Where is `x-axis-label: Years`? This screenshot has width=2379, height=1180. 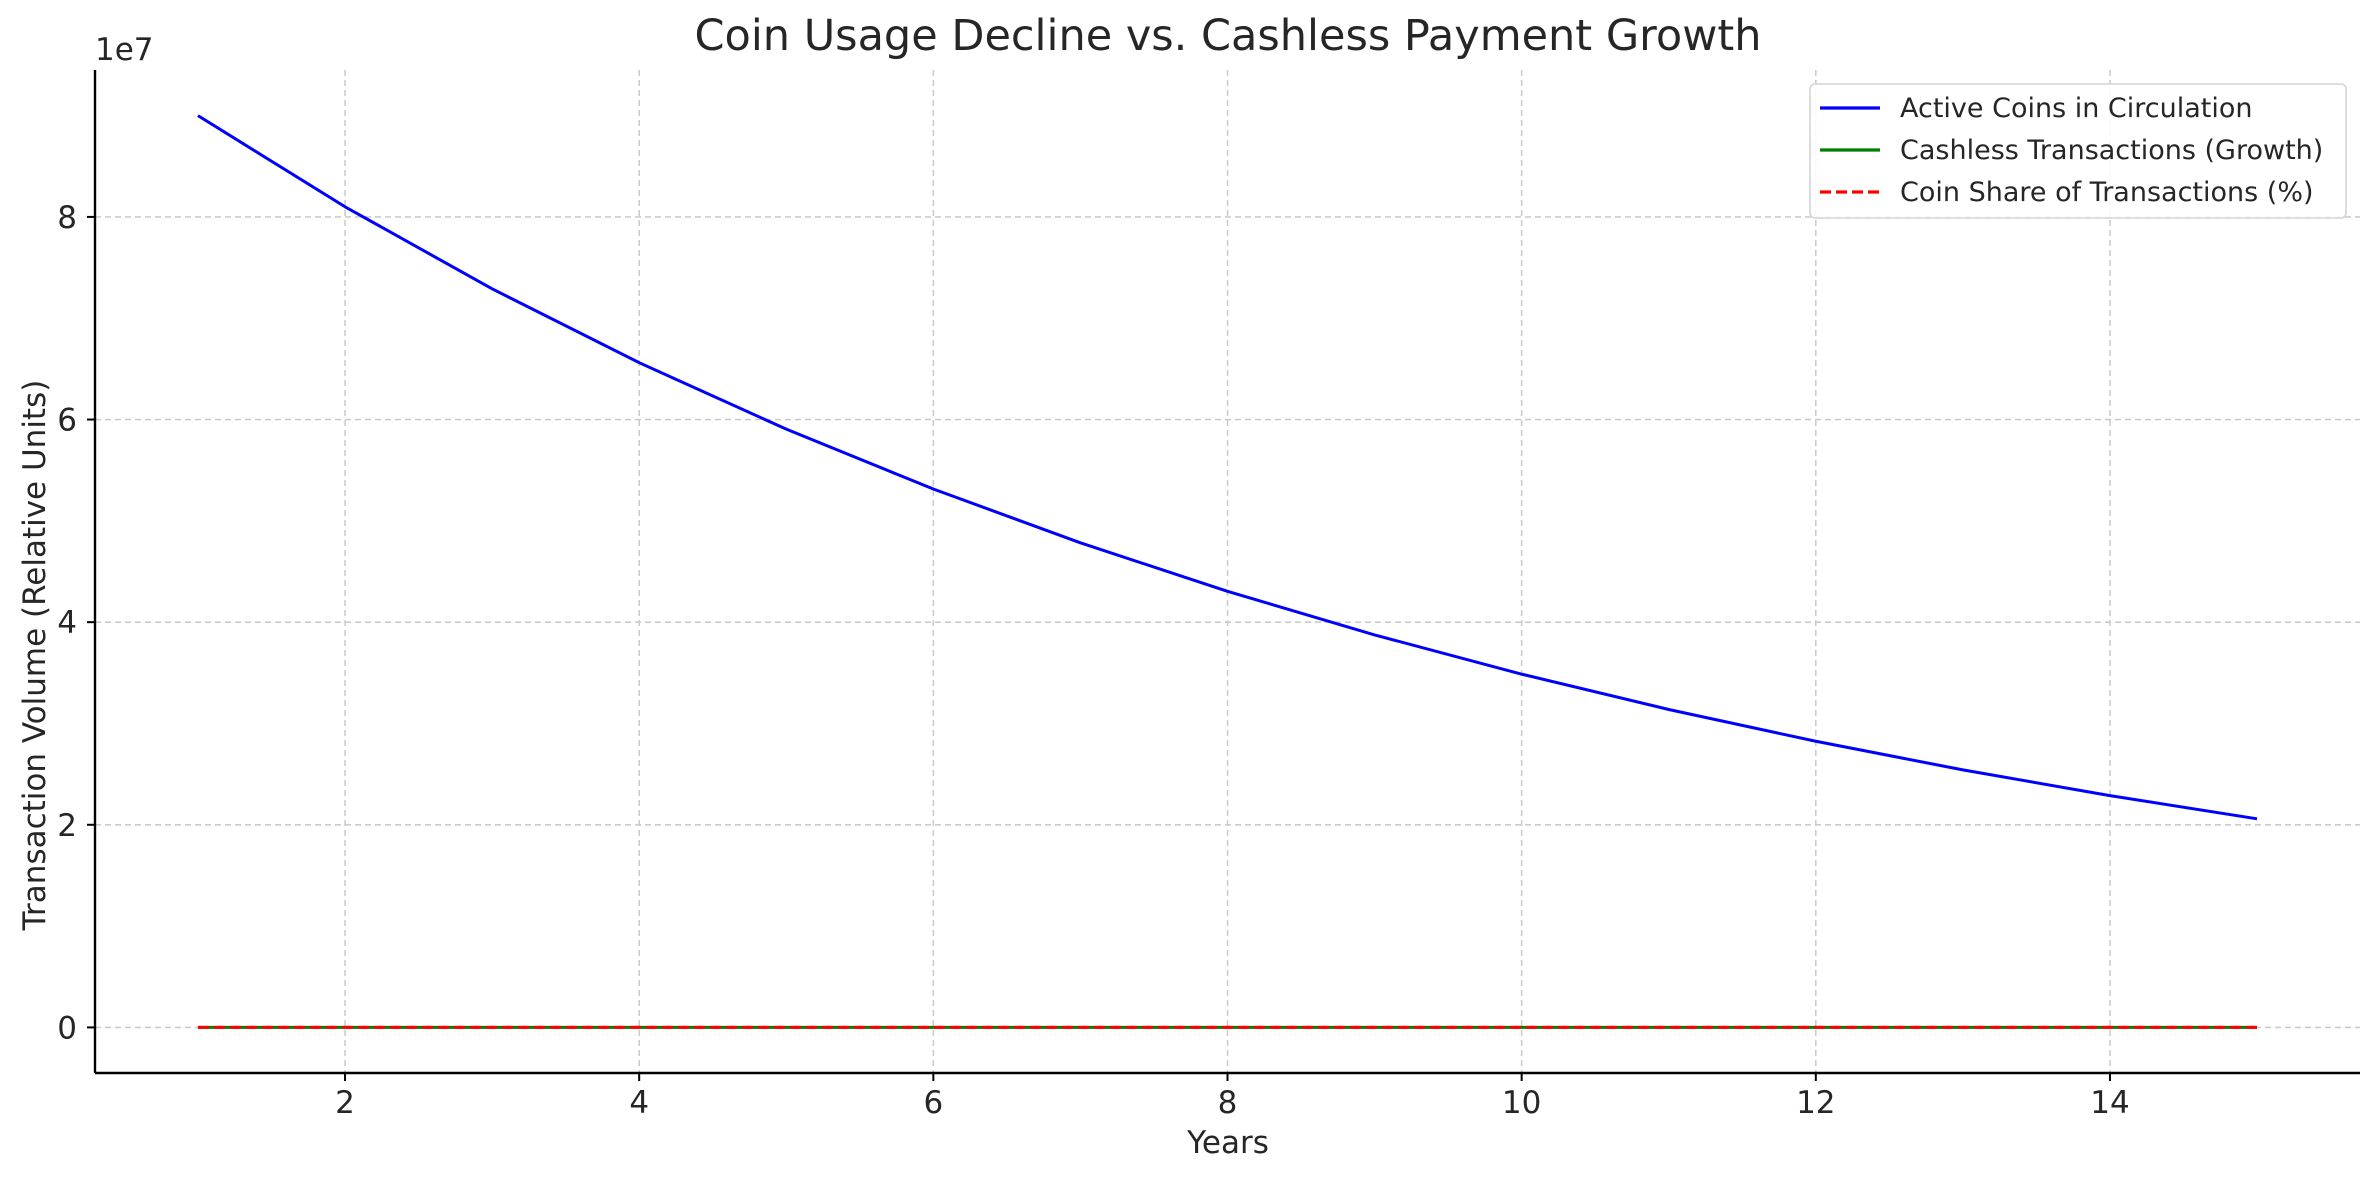
x-axis-label: Years is located at coordinates (1227, 1143).